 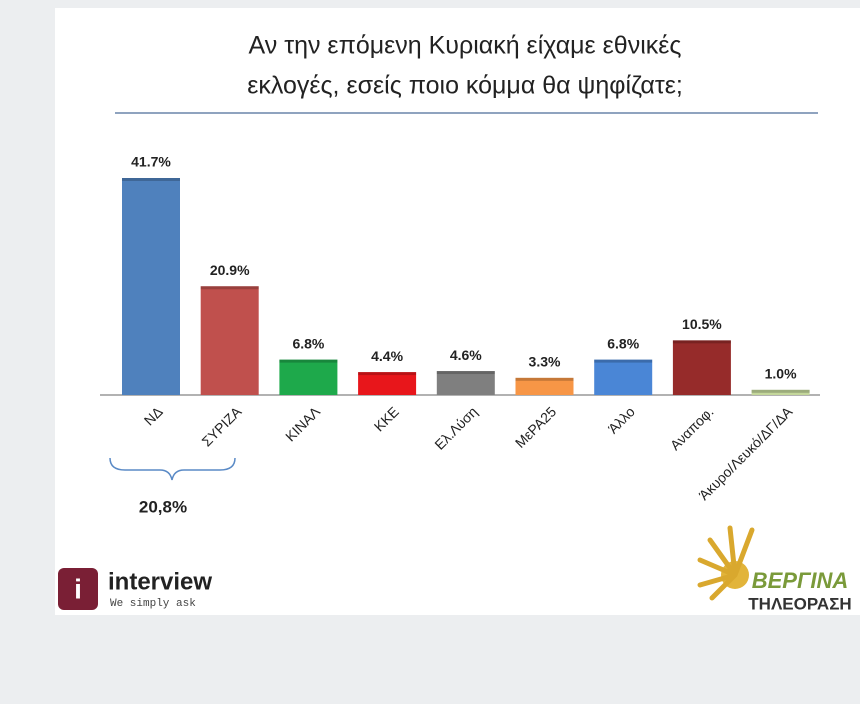 What do you see at coordinates (466, 355) in the screenshot?
I see `value-label: 4.6%` at bounding box center [466, 355].